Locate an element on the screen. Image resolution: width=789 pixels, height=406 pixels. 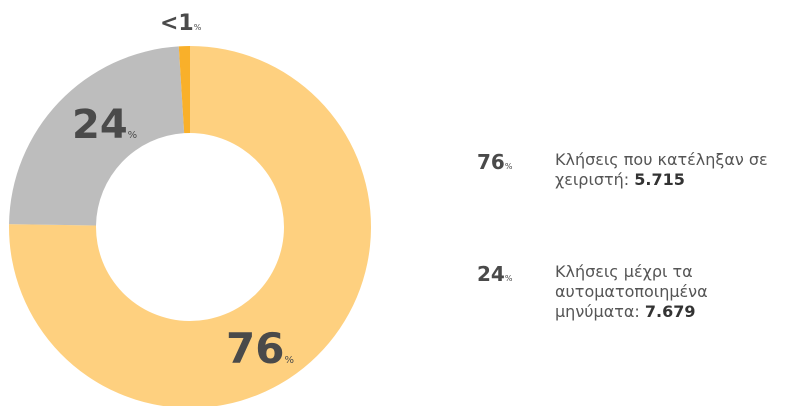
slice-label: <1% is located at coordinates (181, 23).